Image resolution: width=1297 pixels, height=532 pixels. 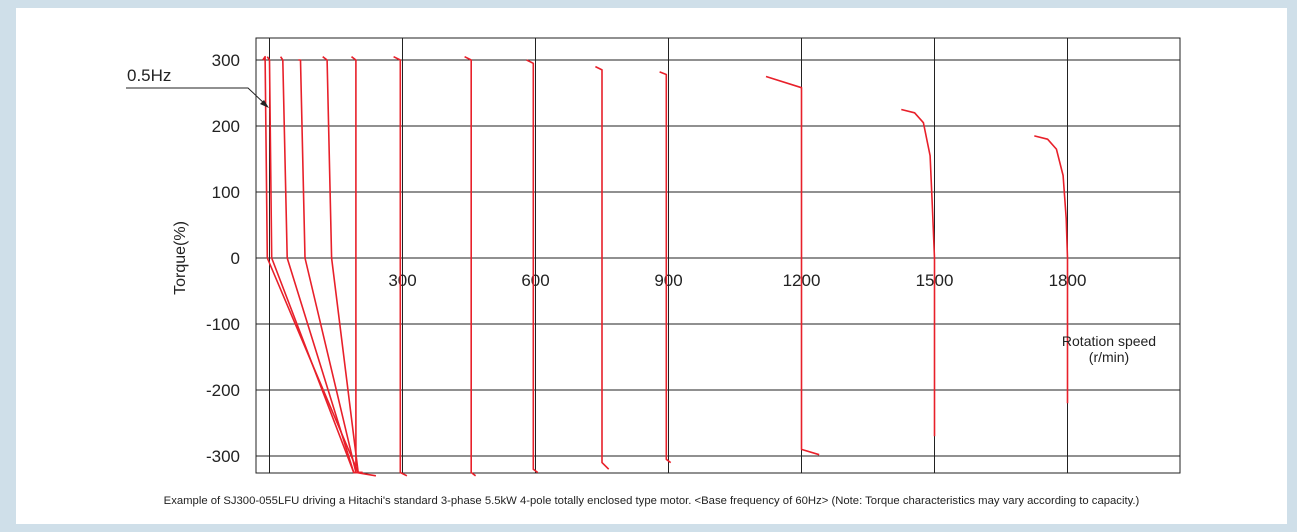 What do you see at coordinates (402, 280) in the screenshot?
I see `x-tick-300: 300` at bounding box center [402, 280].